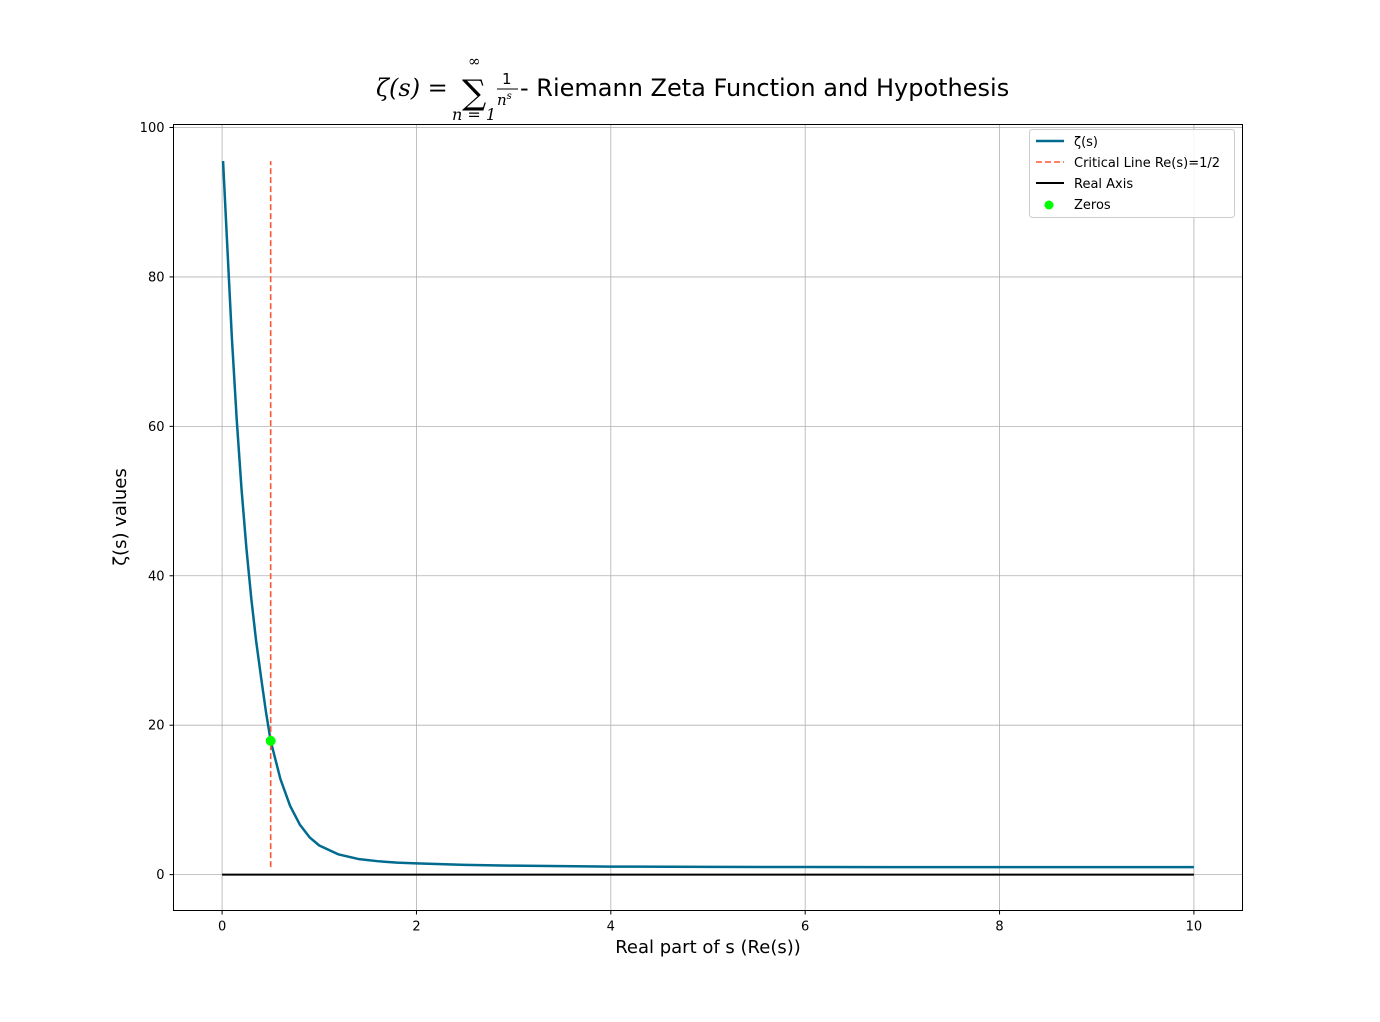 The height and width of the screenshot is (1022, 1380). I want to click on x-tick-label: 2, so click(416, 927).